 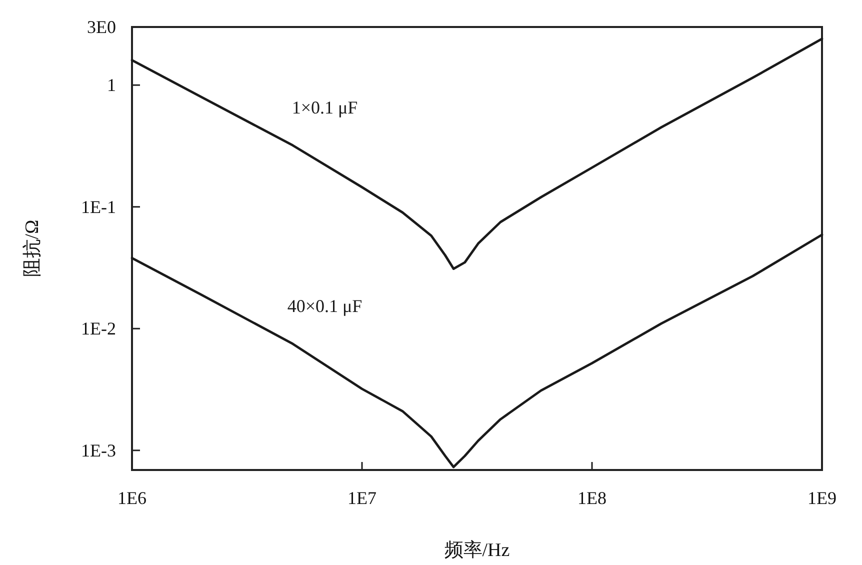 What do you see at coordinates (592, 498) in the screenshot?
I see `x-tick-label: 1E8` at bounding box center [592, 498].